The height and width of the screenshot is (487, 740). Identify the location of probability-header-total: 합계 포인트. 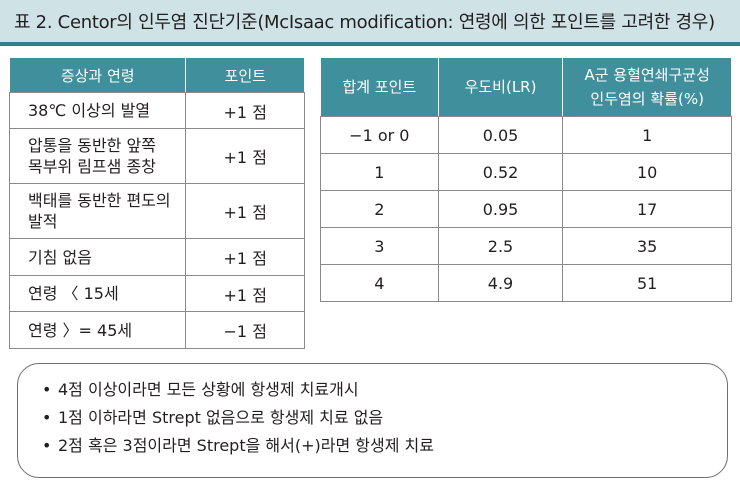
(379, 87).